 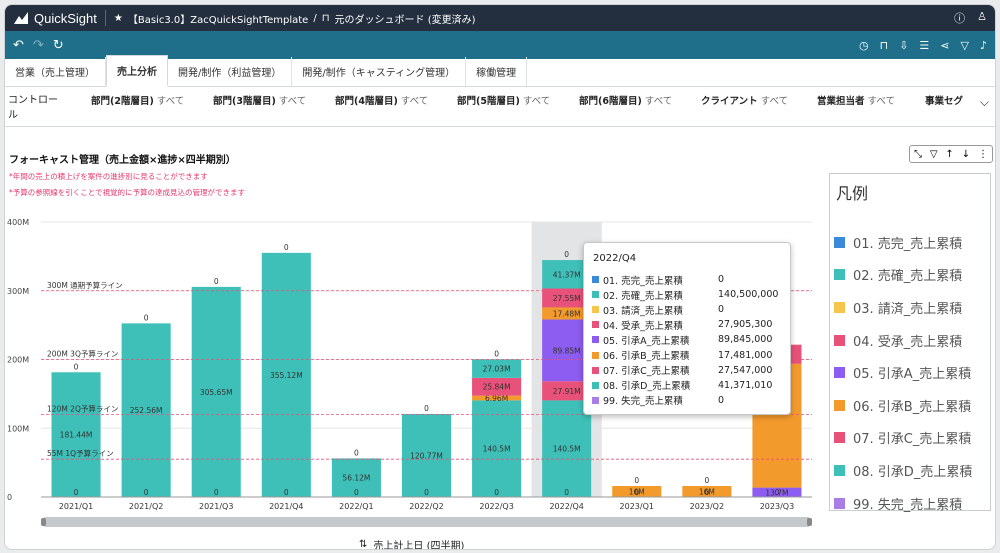 What do you see at coordinates (38, 45) in the screenshot?
I see `redo-icon: ↷` at bounding box center [38, 45].